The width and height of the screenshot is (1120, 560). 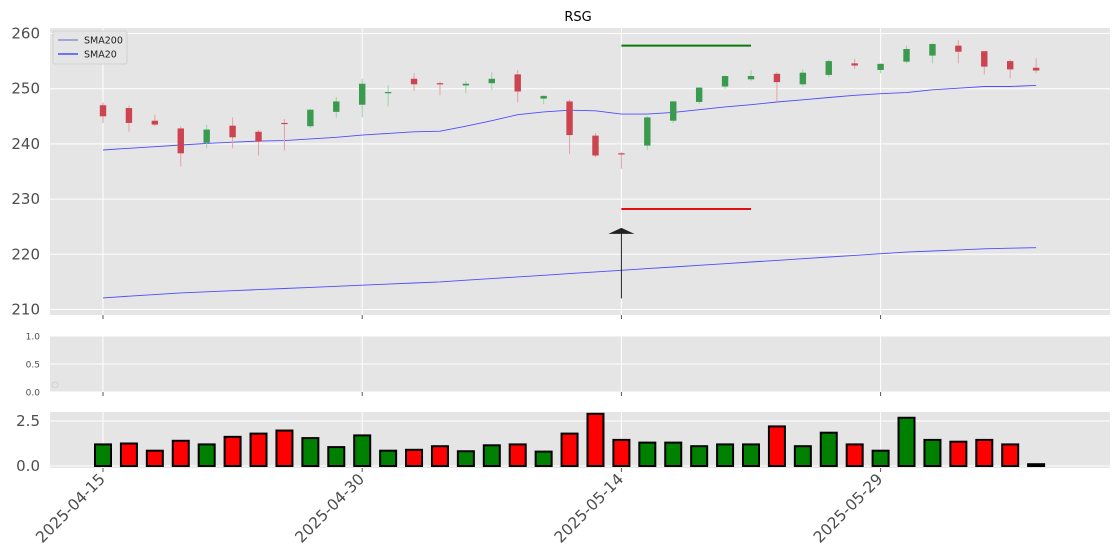 I want to click on signal-arrow-layer, so click(x=621, y=263).